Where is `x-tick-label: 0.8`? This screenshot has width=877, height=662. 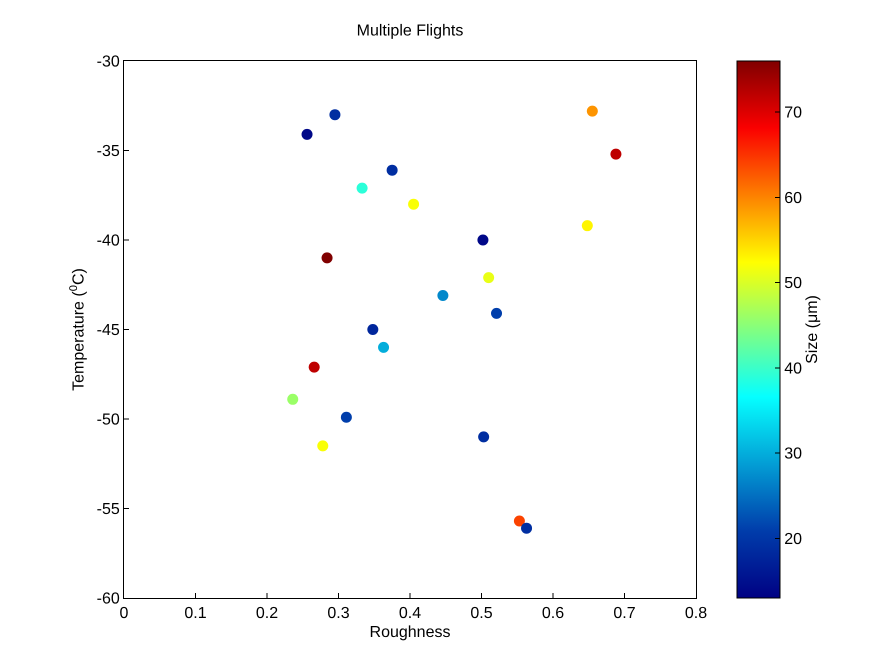
x-tick-label: 0.8 is located at coordinates (696, 613).